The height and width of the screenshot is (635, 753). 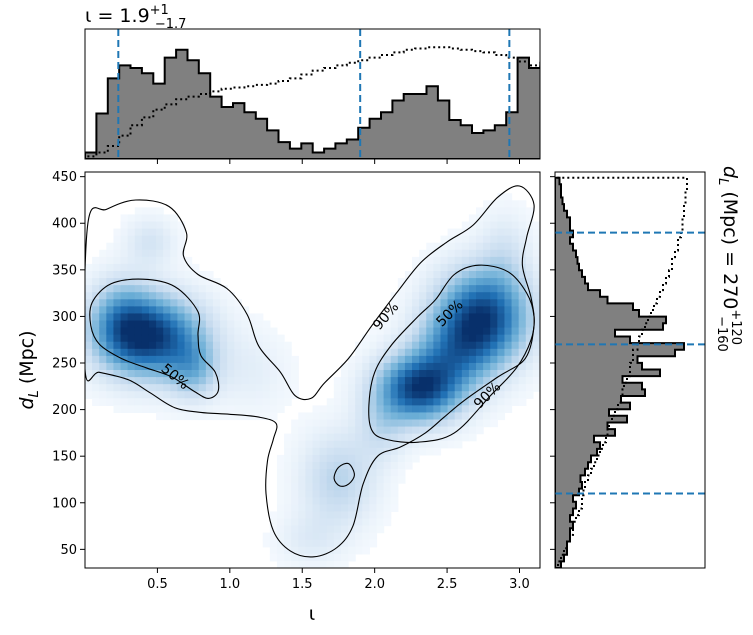 I want to click on y-tick-label: 300, so click(x=64, y=317).